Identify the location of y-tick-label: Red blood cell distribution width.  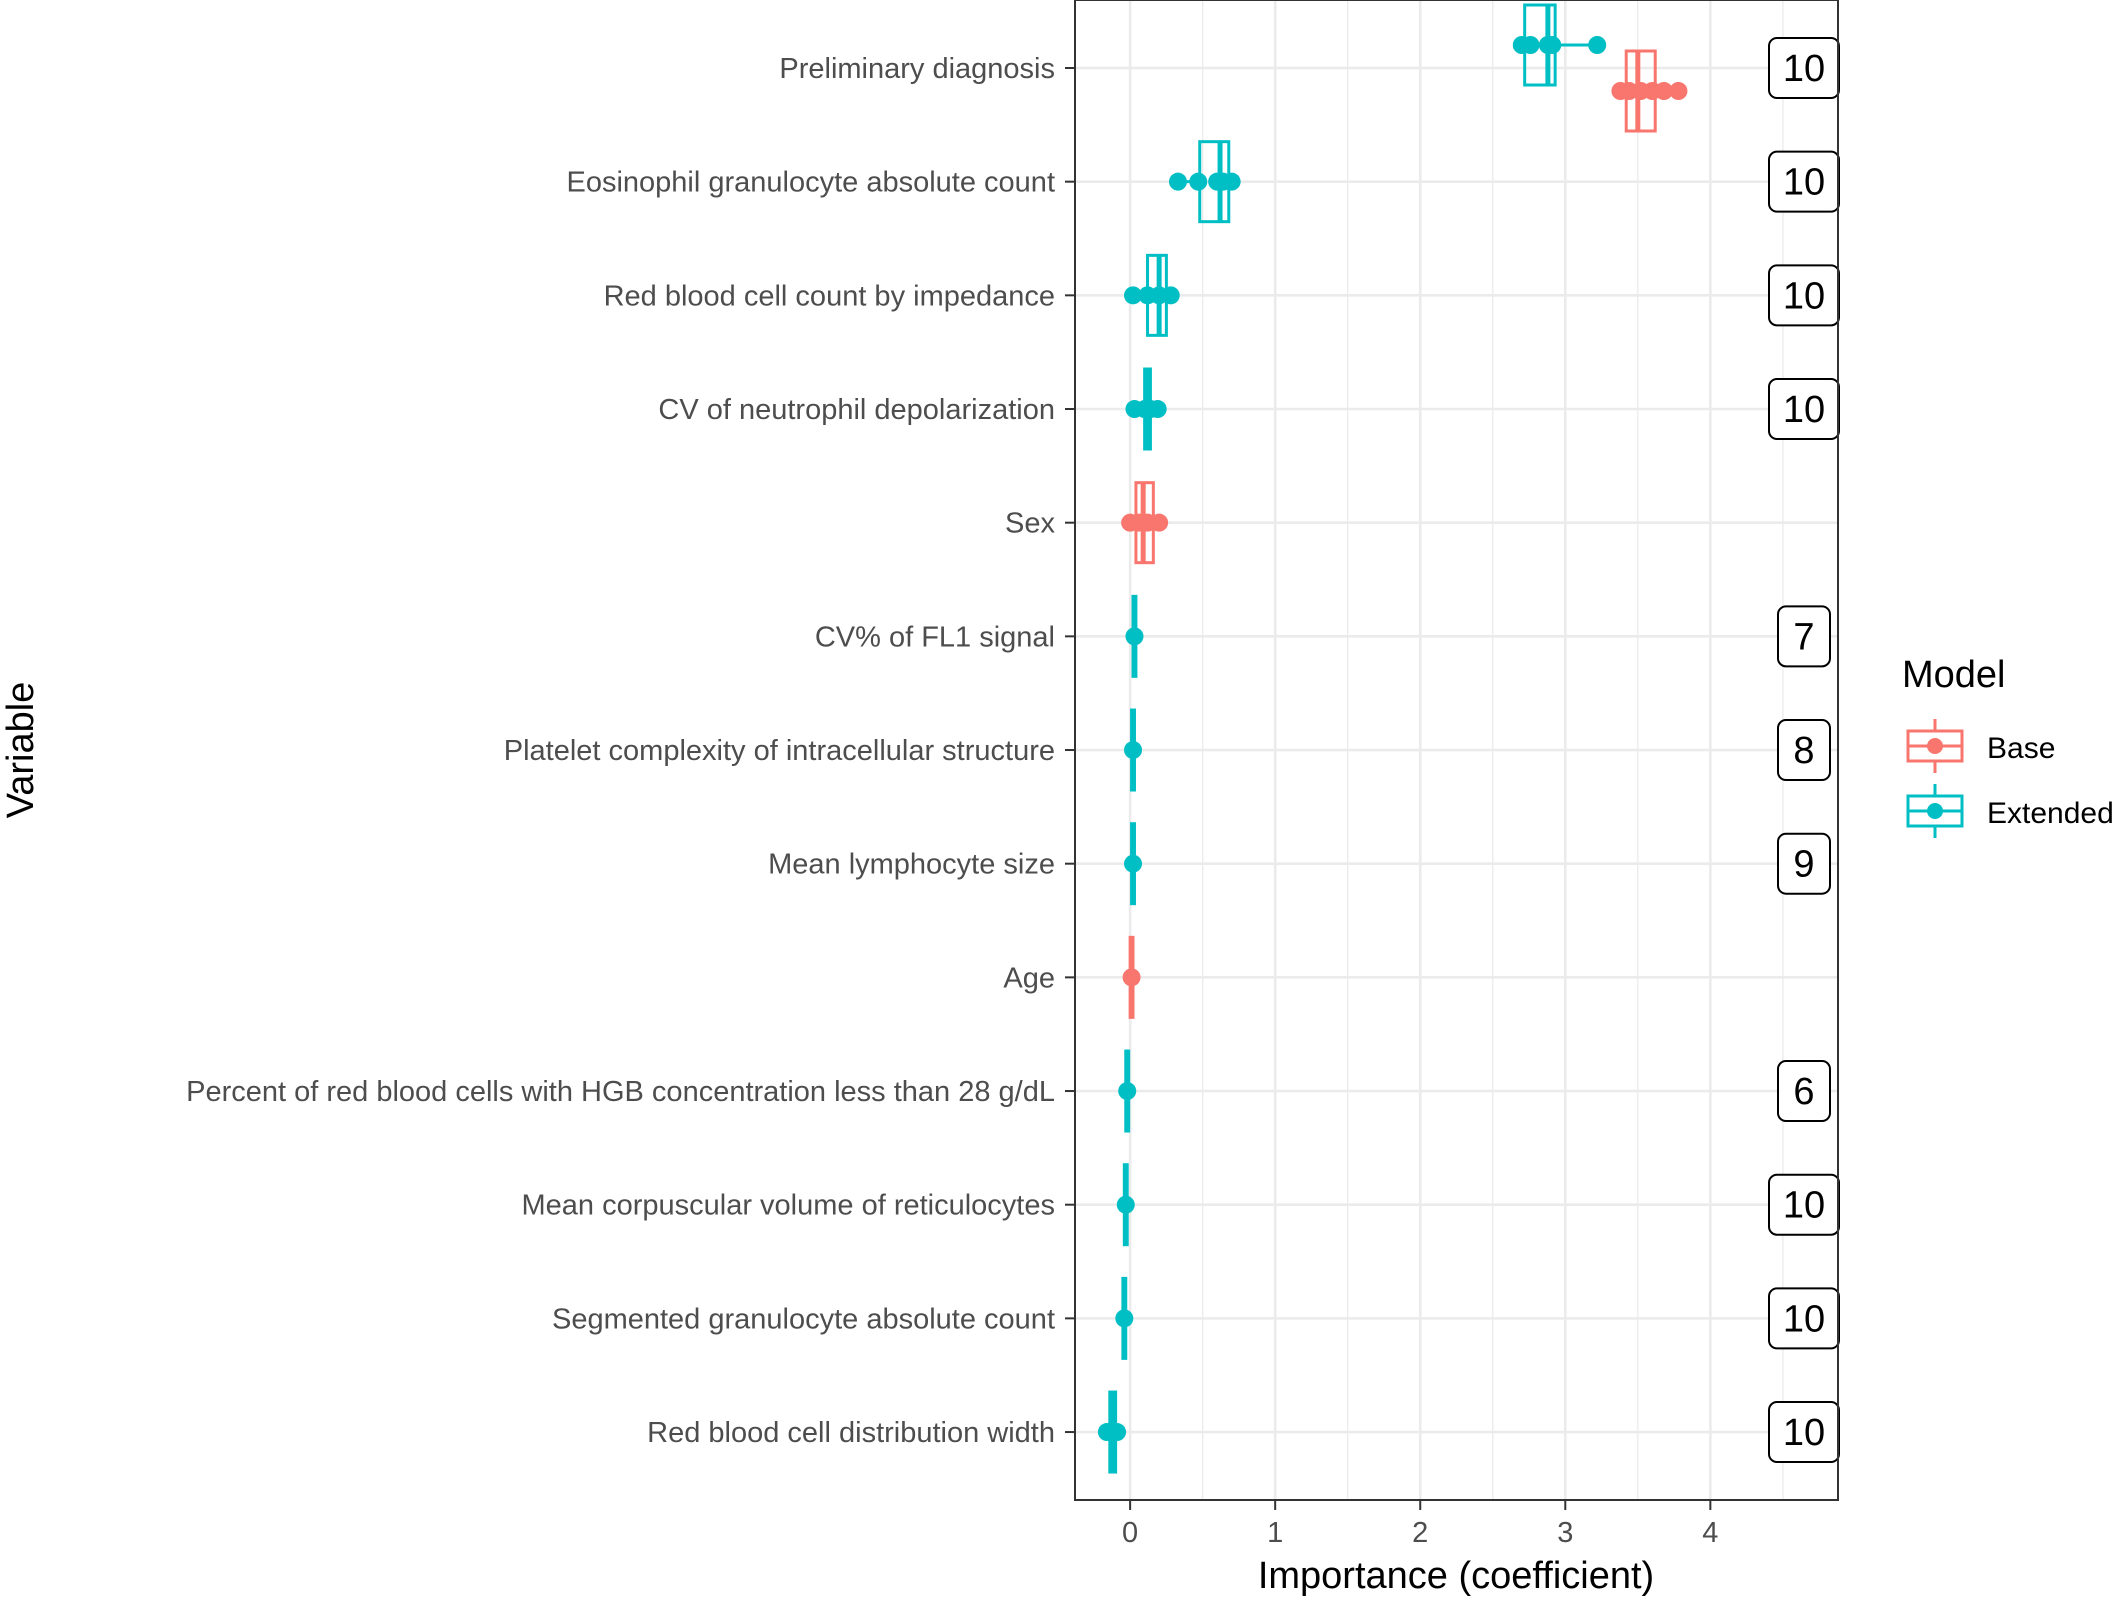
(851, 1433).